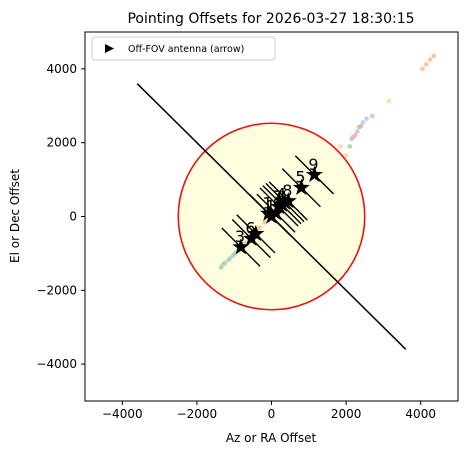  Describe the element at coordinates (56, 290) in the screenshot. I see `y-tick-label: −2000` at that location.